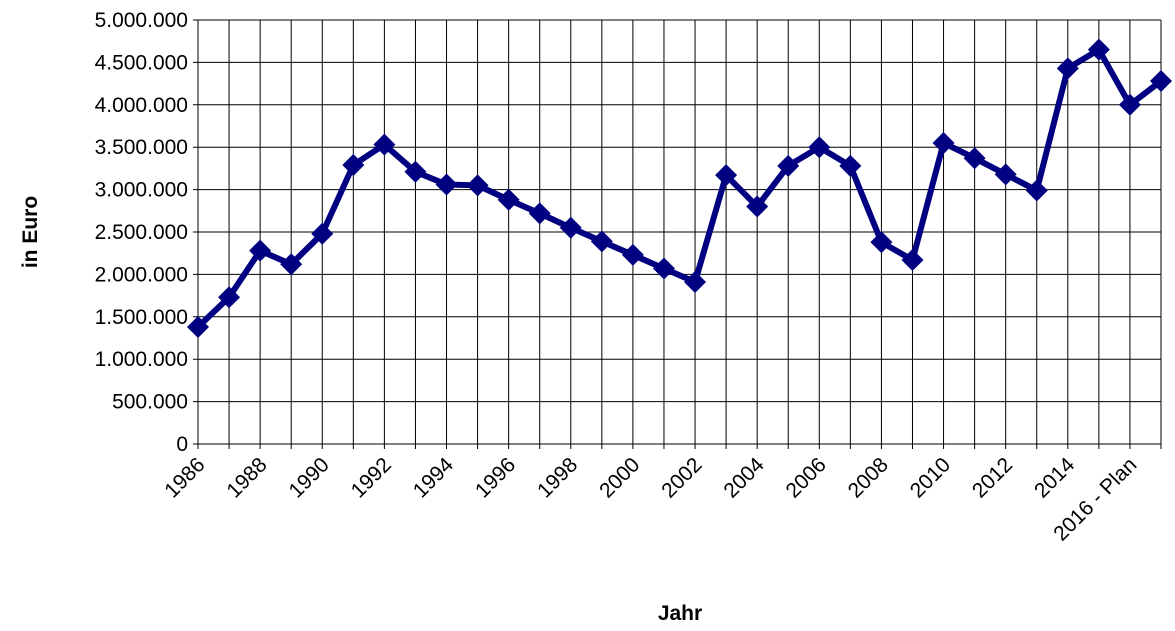 This screenshot has width=1175, height=631. I want to click on x-tick-label: 1992, so click(371, 477).